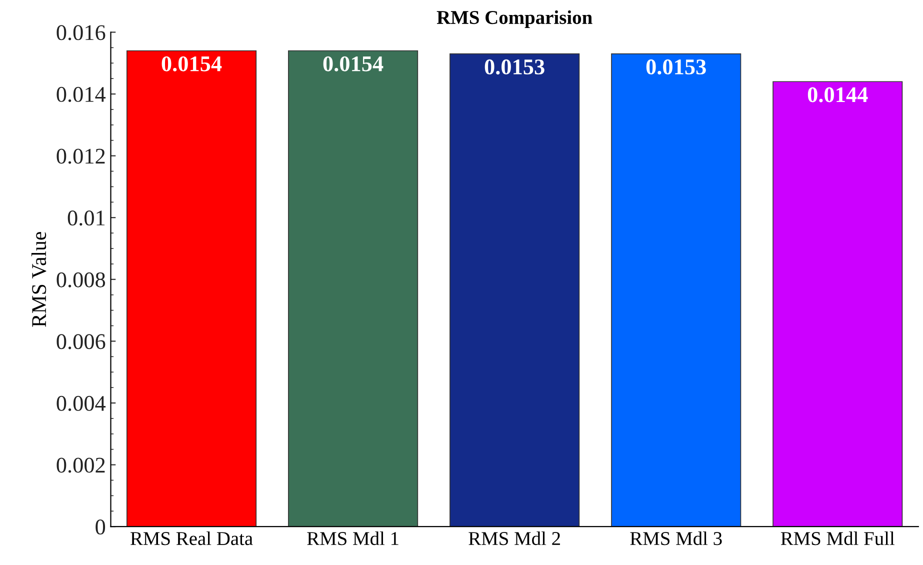 This screenshot has width=923, height=565. Describe the element at coordinates (81, 404) in the screenshot. I see `y-tick-label: 0.004` at that location.